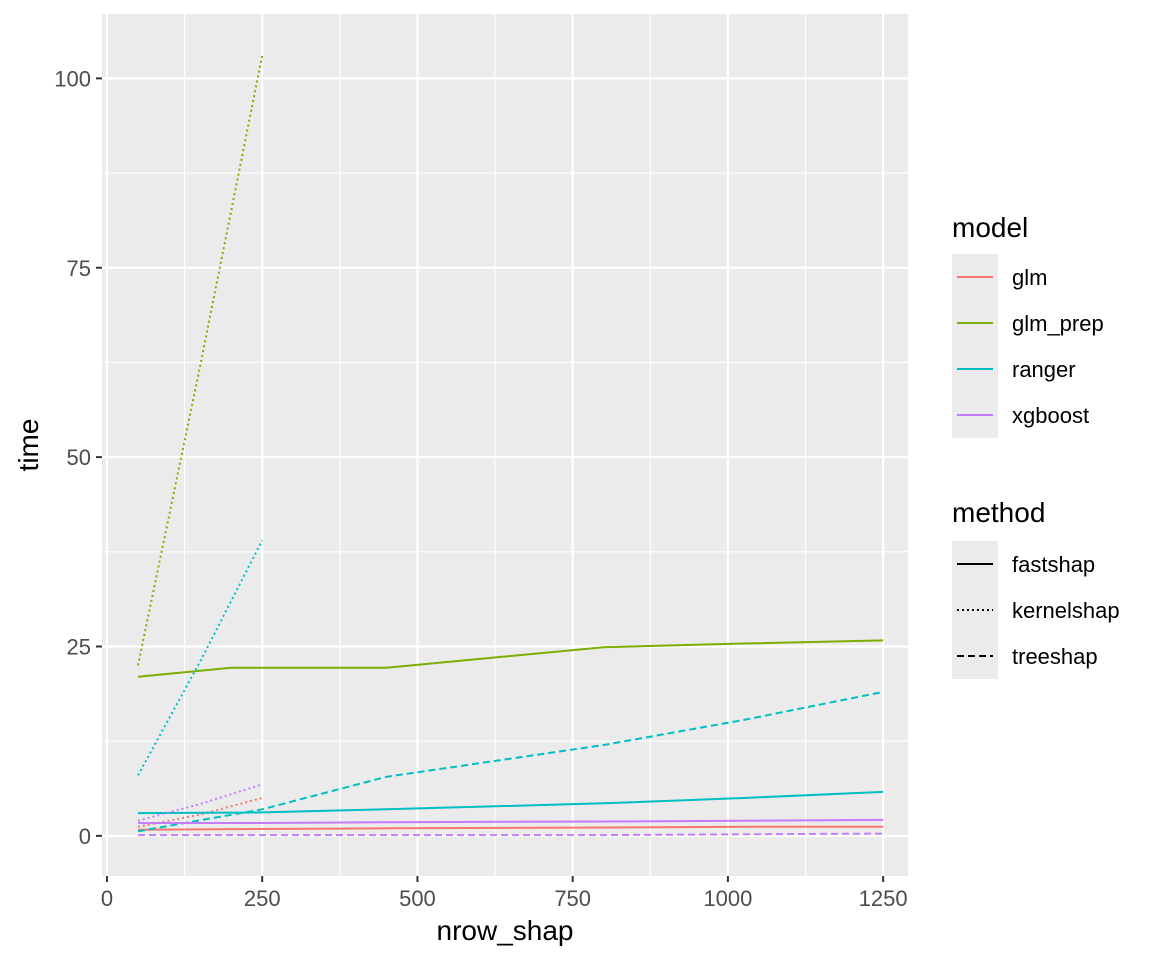 Image resolution: width=1152 pixels, height=960 pixels. What do you see at coordinates (510, 761) in the screenshot?
I see `series-line-ranger-treeshap` at bounding box center [510, 761].